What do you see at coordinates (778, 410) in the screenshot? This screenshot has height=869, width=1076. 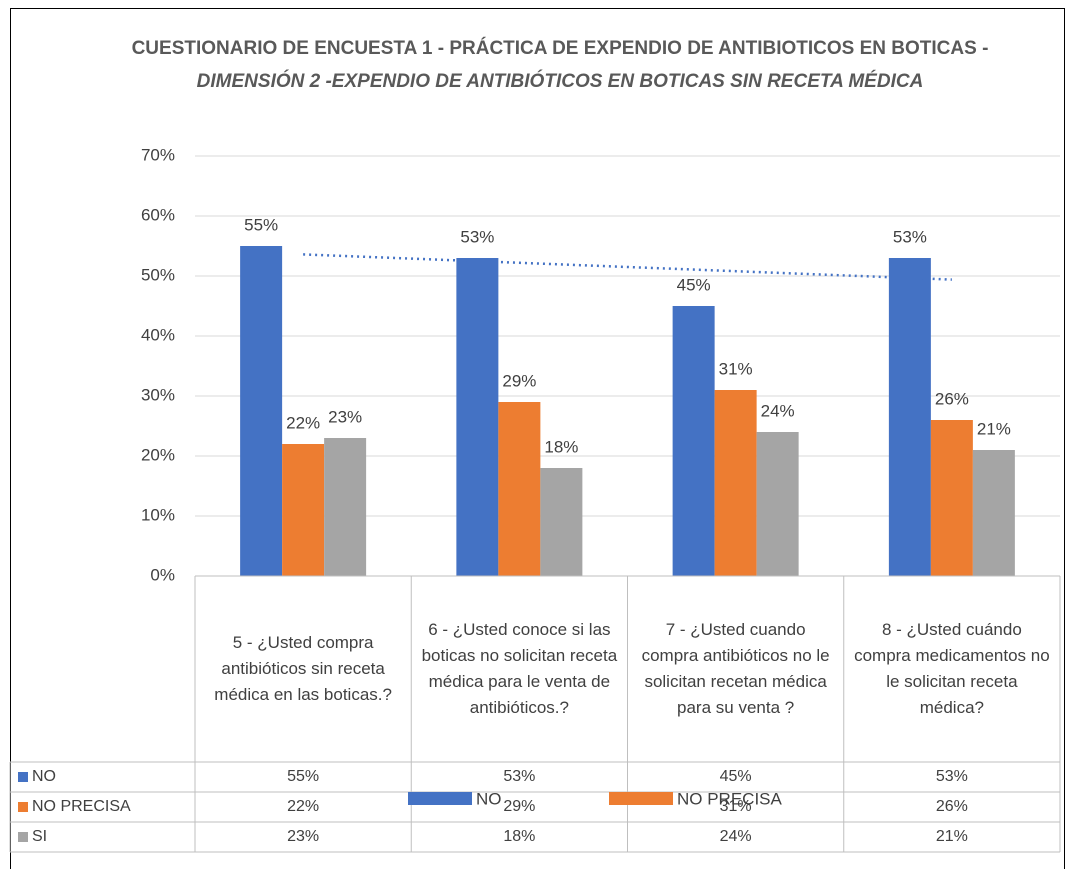 I see `data-label: 24%` at bounding box center [778, 410].